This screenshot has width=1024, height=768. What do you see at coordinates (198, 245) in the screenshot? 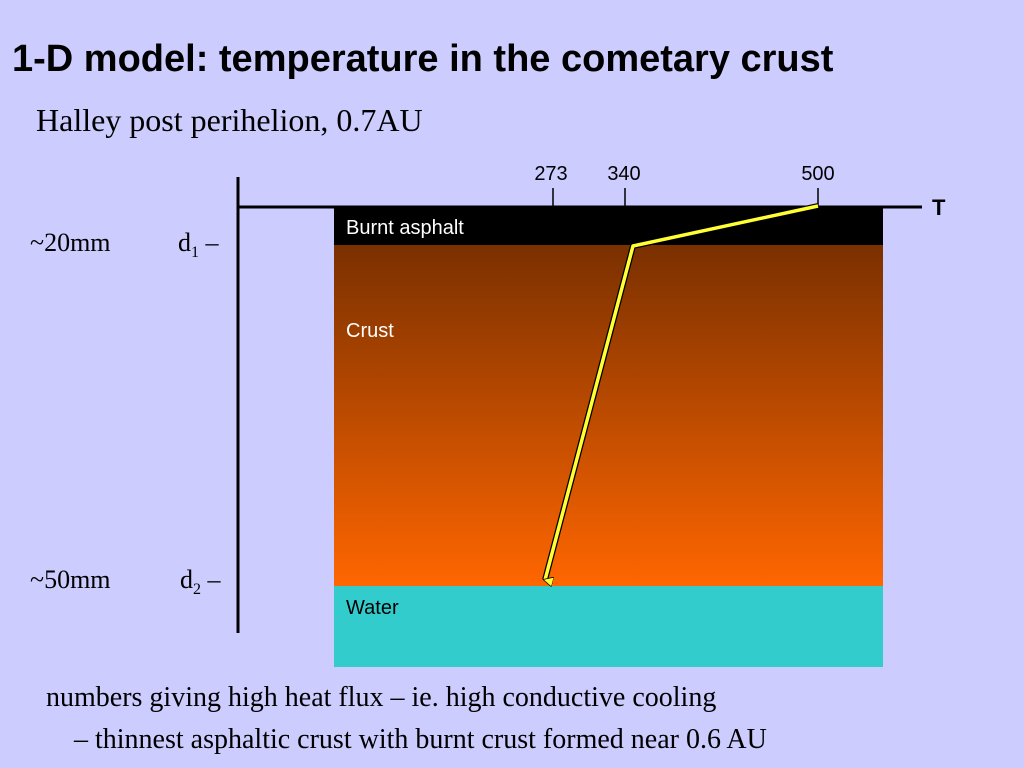
I see `depth-marker-d1: d1 –` at bounding box center [198, 245].